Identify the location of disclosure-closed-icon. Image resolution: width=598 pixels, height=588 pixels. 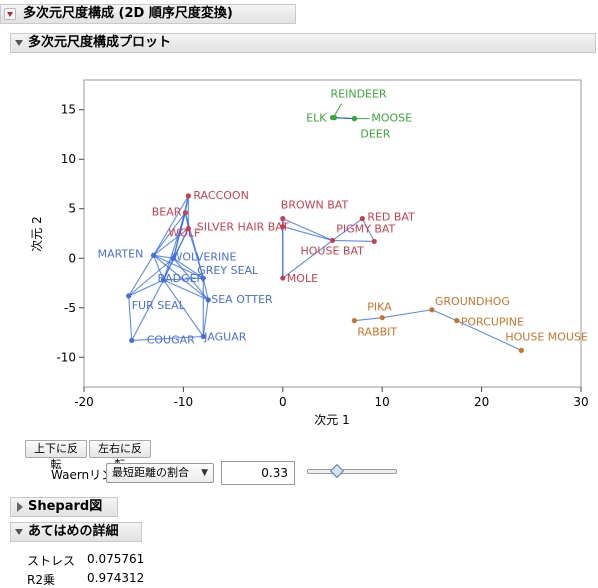
(20, 507).